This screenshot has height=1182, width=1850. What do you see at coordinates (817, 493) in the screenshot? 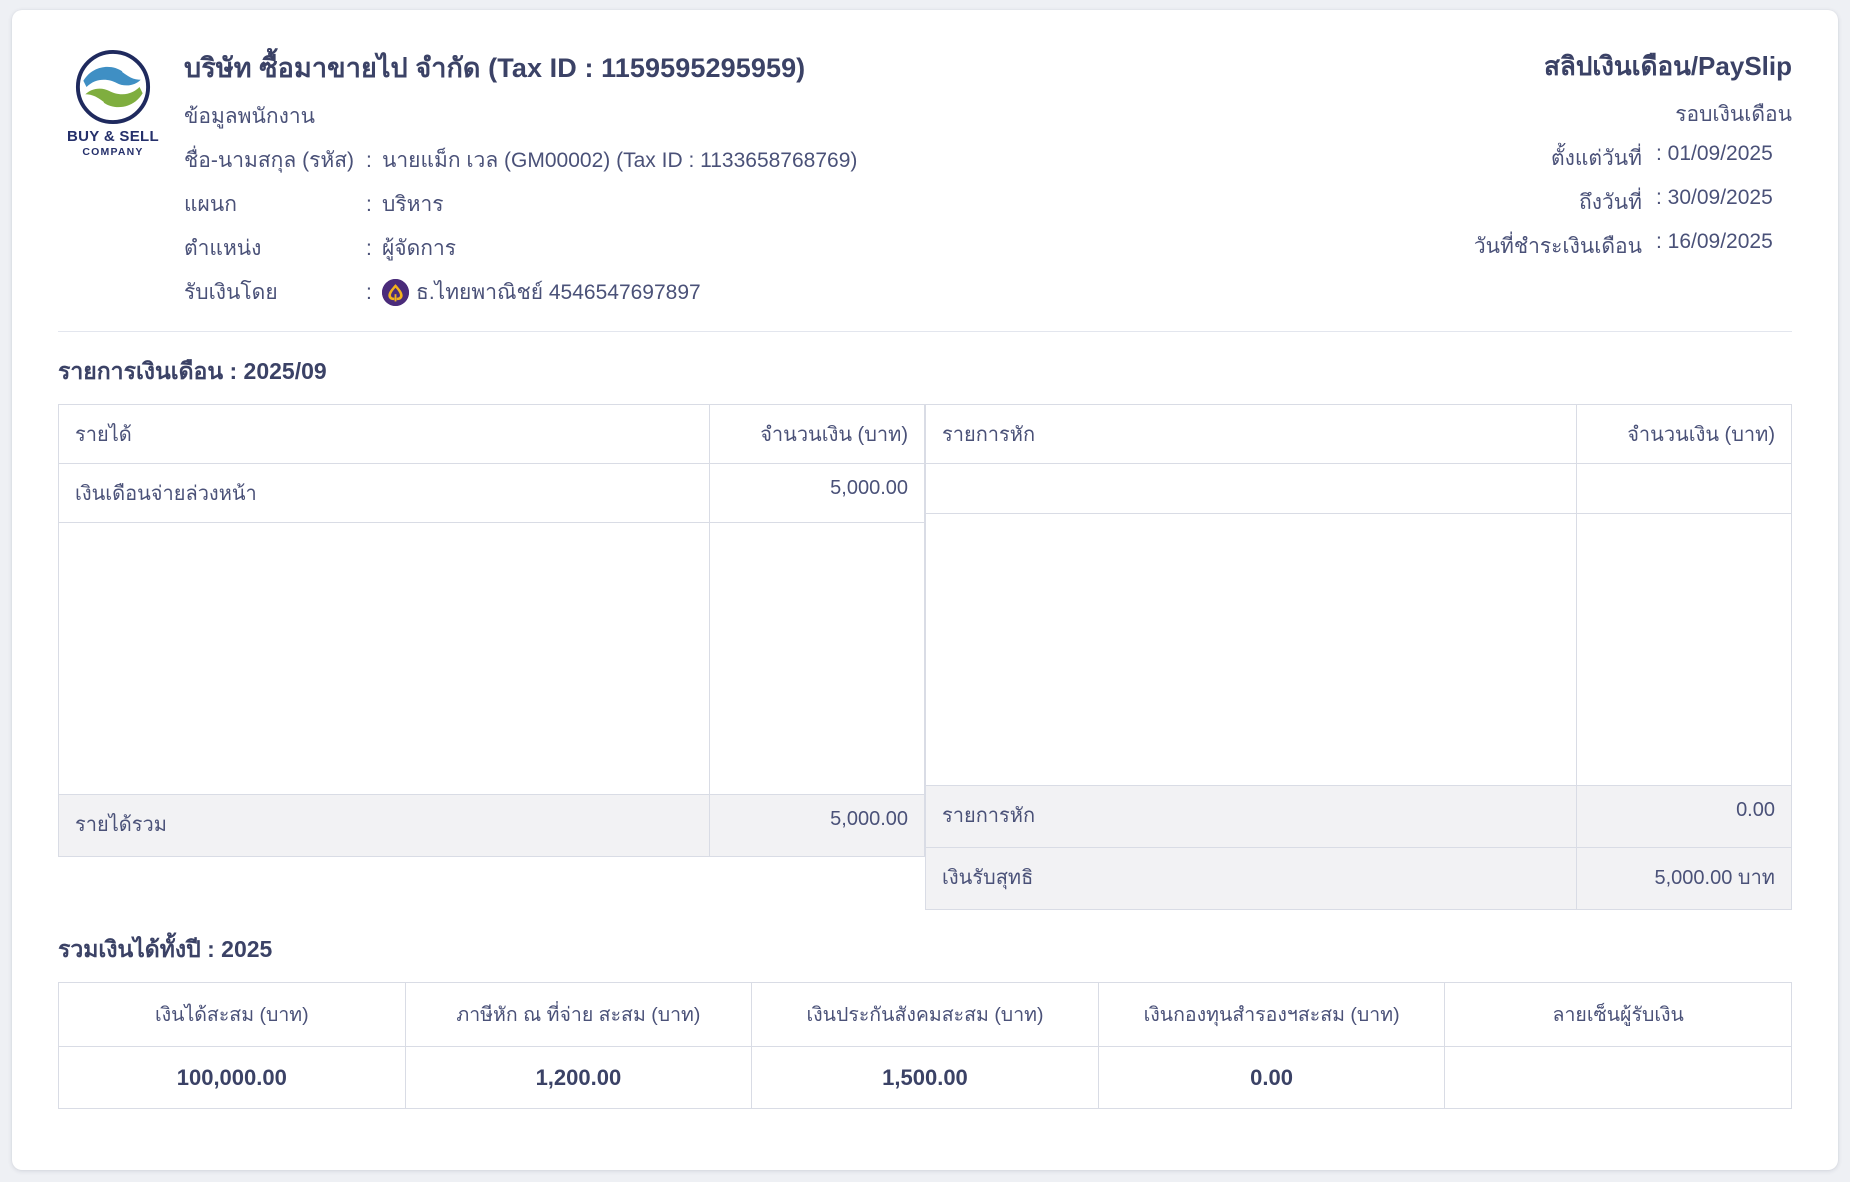
I see `income-item-amount: 5,000.00` at bounding box center [817, 493].